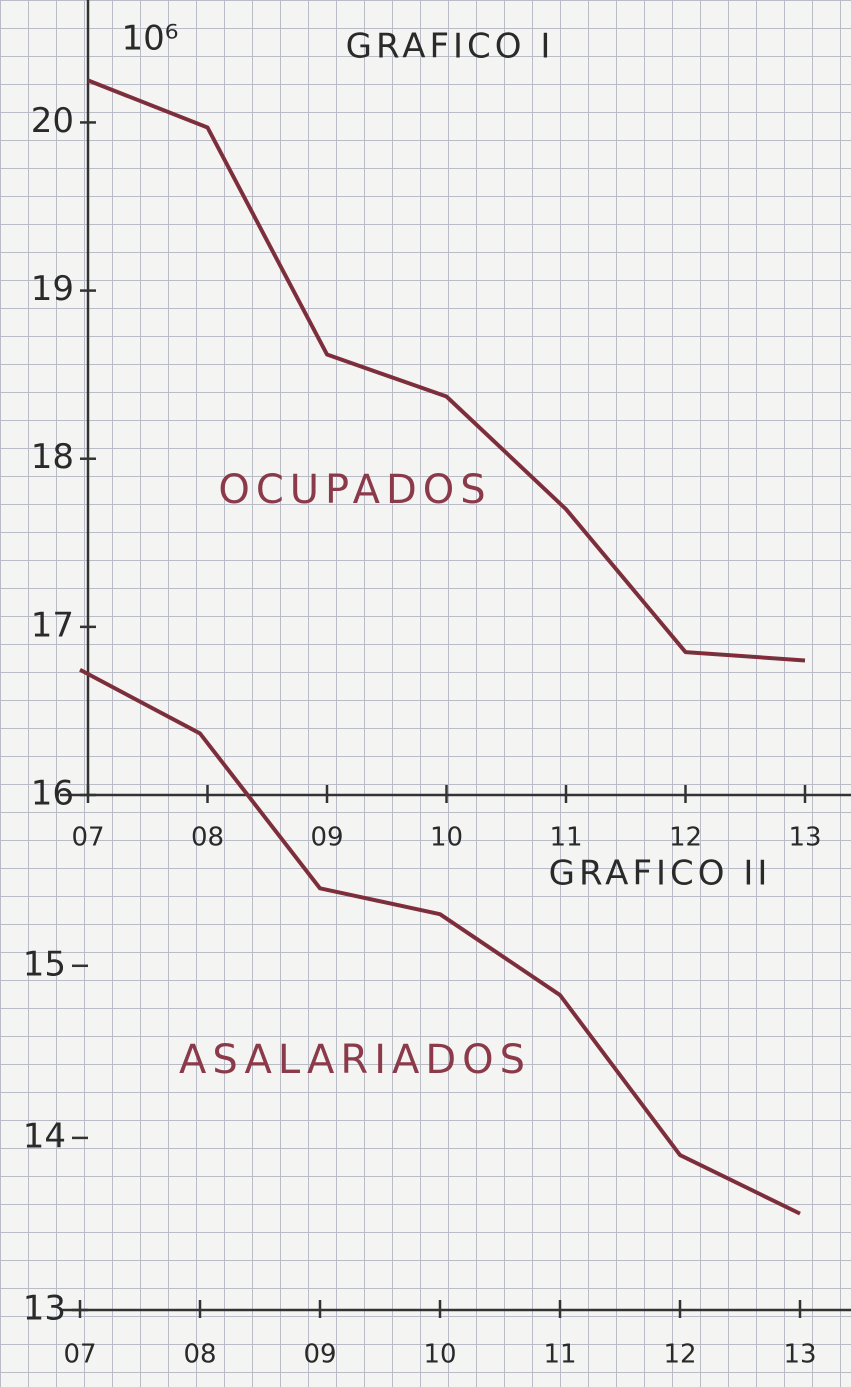  Describe the element at coordinates (52, 121) in the screenshot. I see `y-tick-label: 20` at that location.